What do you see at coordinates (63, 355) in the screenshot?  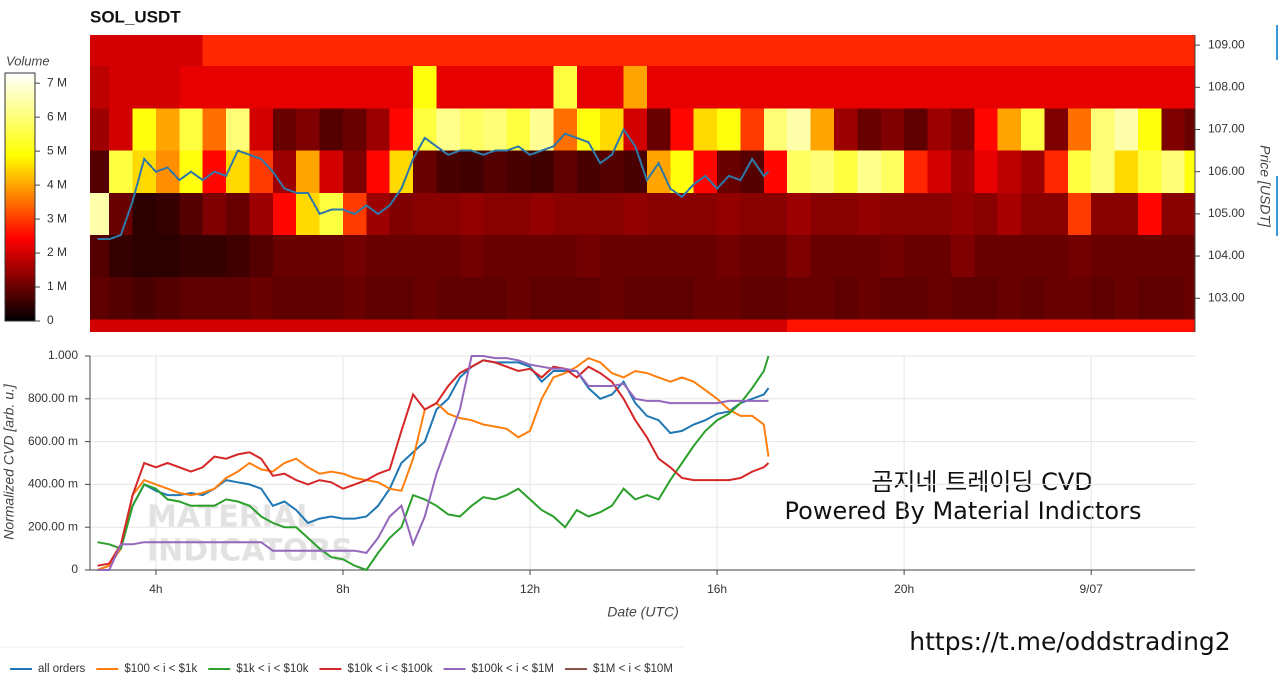 I see `y-tick-label: 1.000` at bounding box center [63, 355].